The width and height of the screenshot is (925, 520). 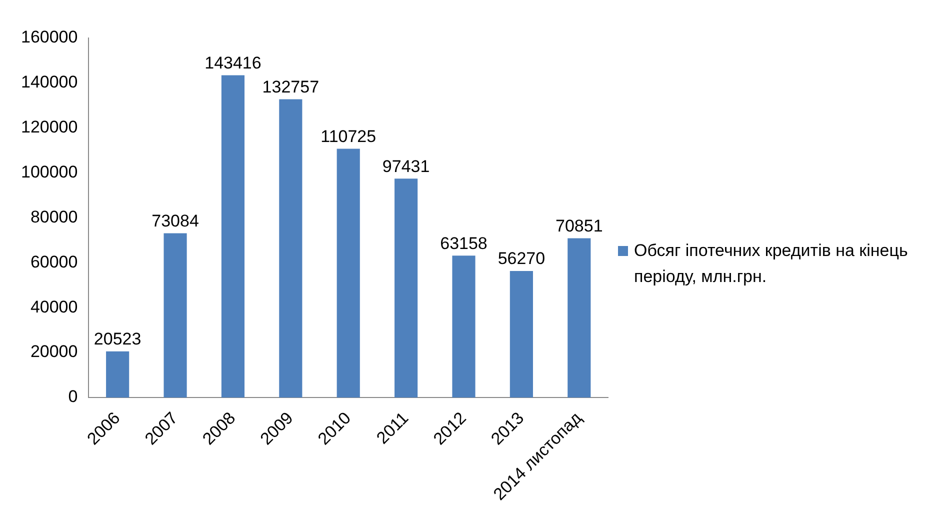 What do you see at coordinates (73, 396) in the screenshot?
I see `y-tick-label: 0` at bounding box center [73, 396].